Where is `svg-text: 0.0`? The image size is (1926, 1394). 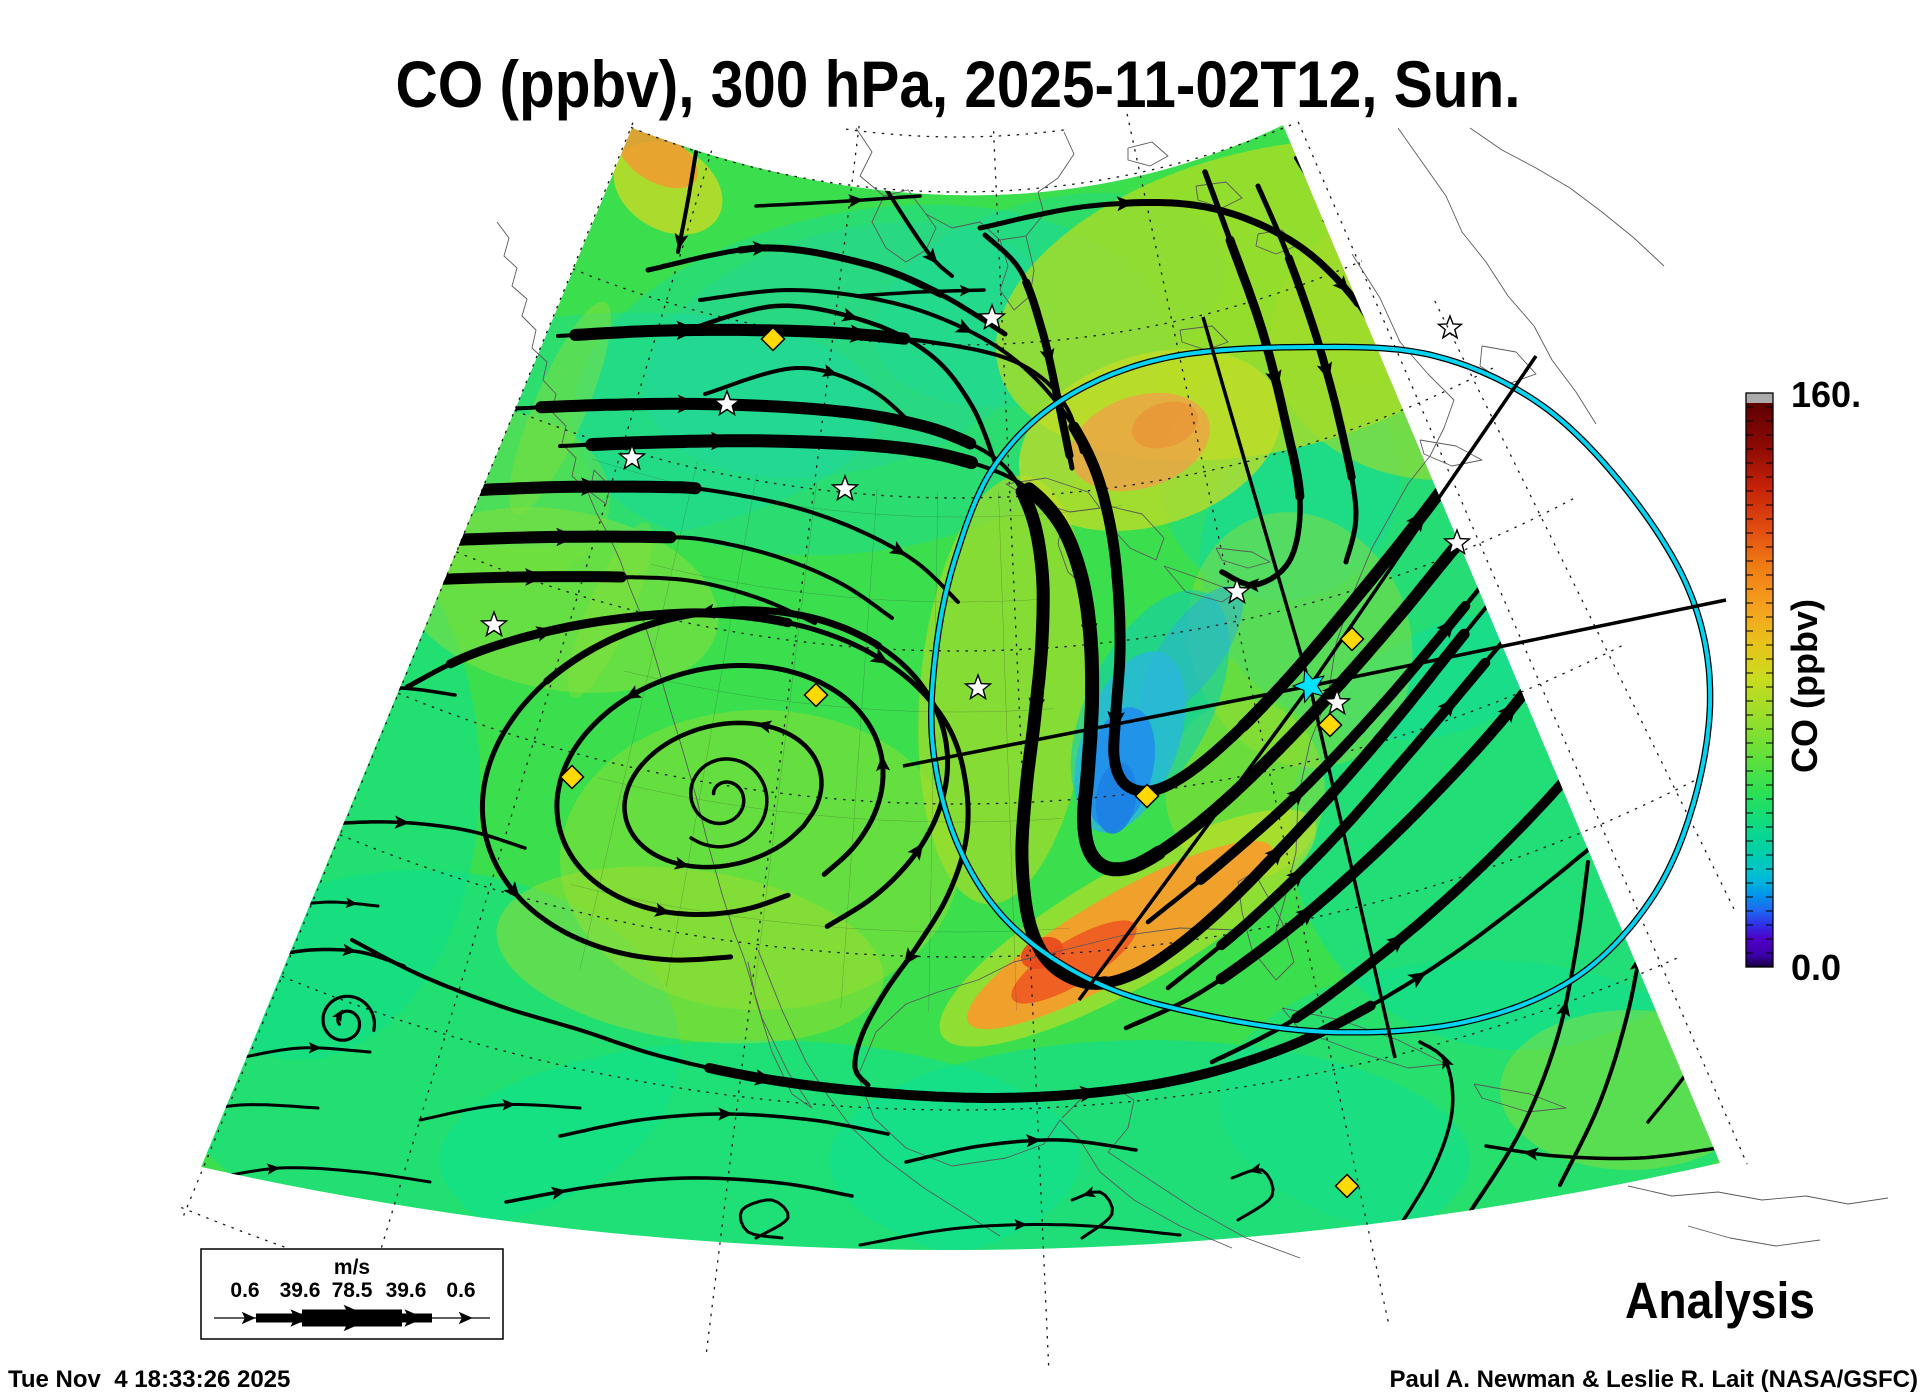 svg-text: 0.0 is located at coordinates (1816, 967).